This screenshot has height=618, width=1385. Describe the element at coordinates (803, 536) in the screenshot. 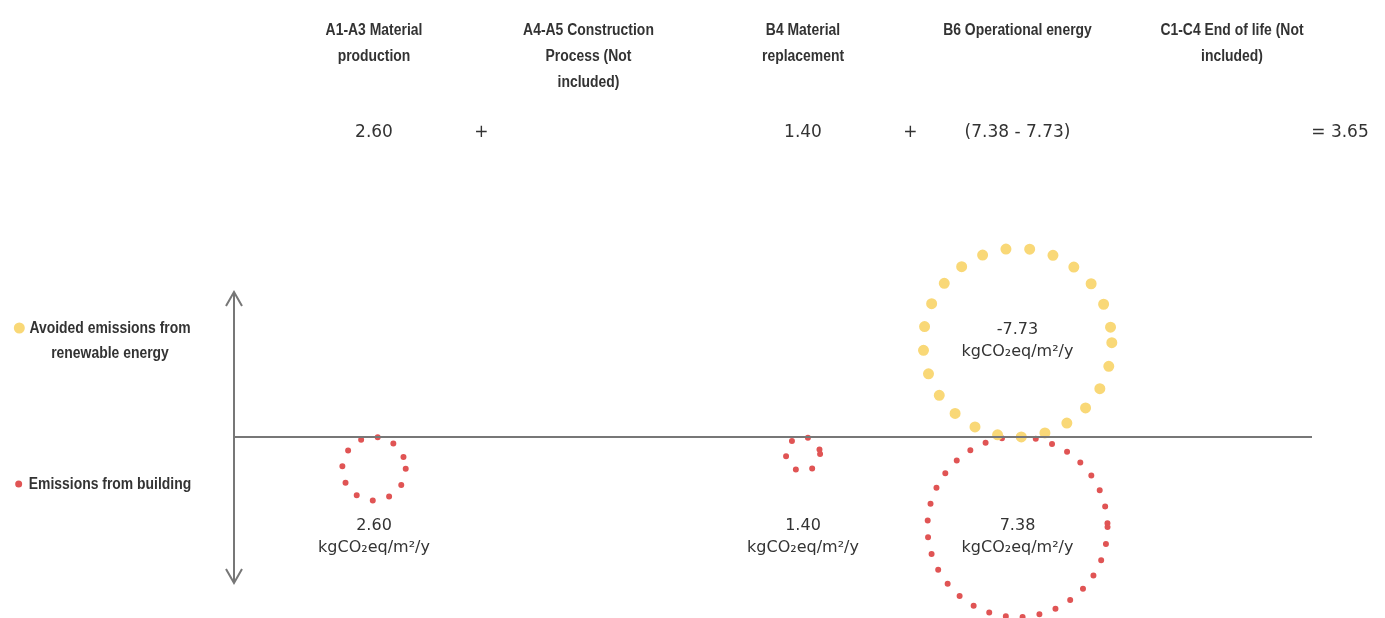

I see `data-label: 1.40 kgCO₂eq/m²/y` at that location.